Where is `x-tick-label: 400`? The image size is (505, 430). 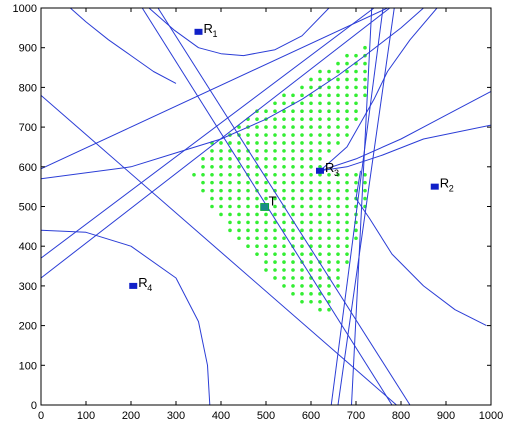 x-tick-label: 400 is located at coordinates (221, 416).